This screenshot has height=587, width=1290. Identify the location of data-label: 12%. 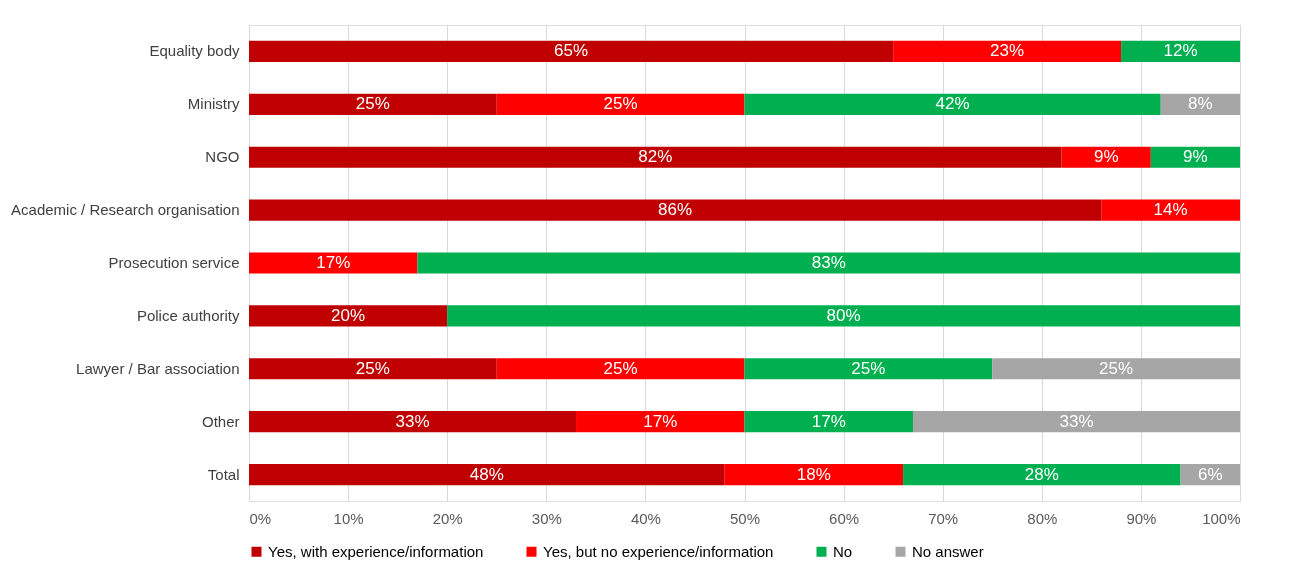
(1180, 51).